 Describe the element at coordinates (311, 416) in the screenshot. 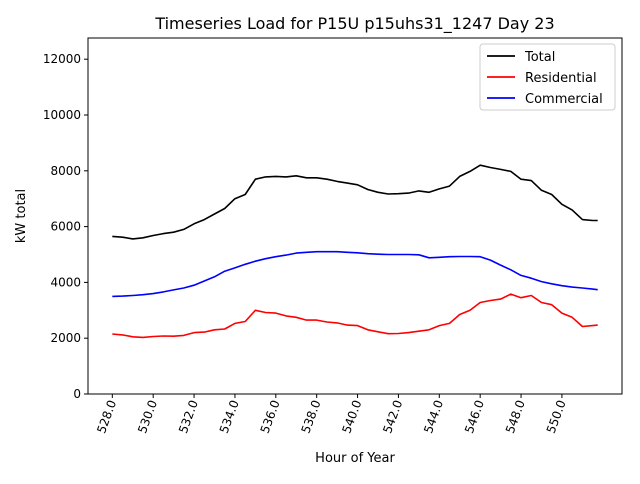

I see `x-tick-label: 538.0` at that location.